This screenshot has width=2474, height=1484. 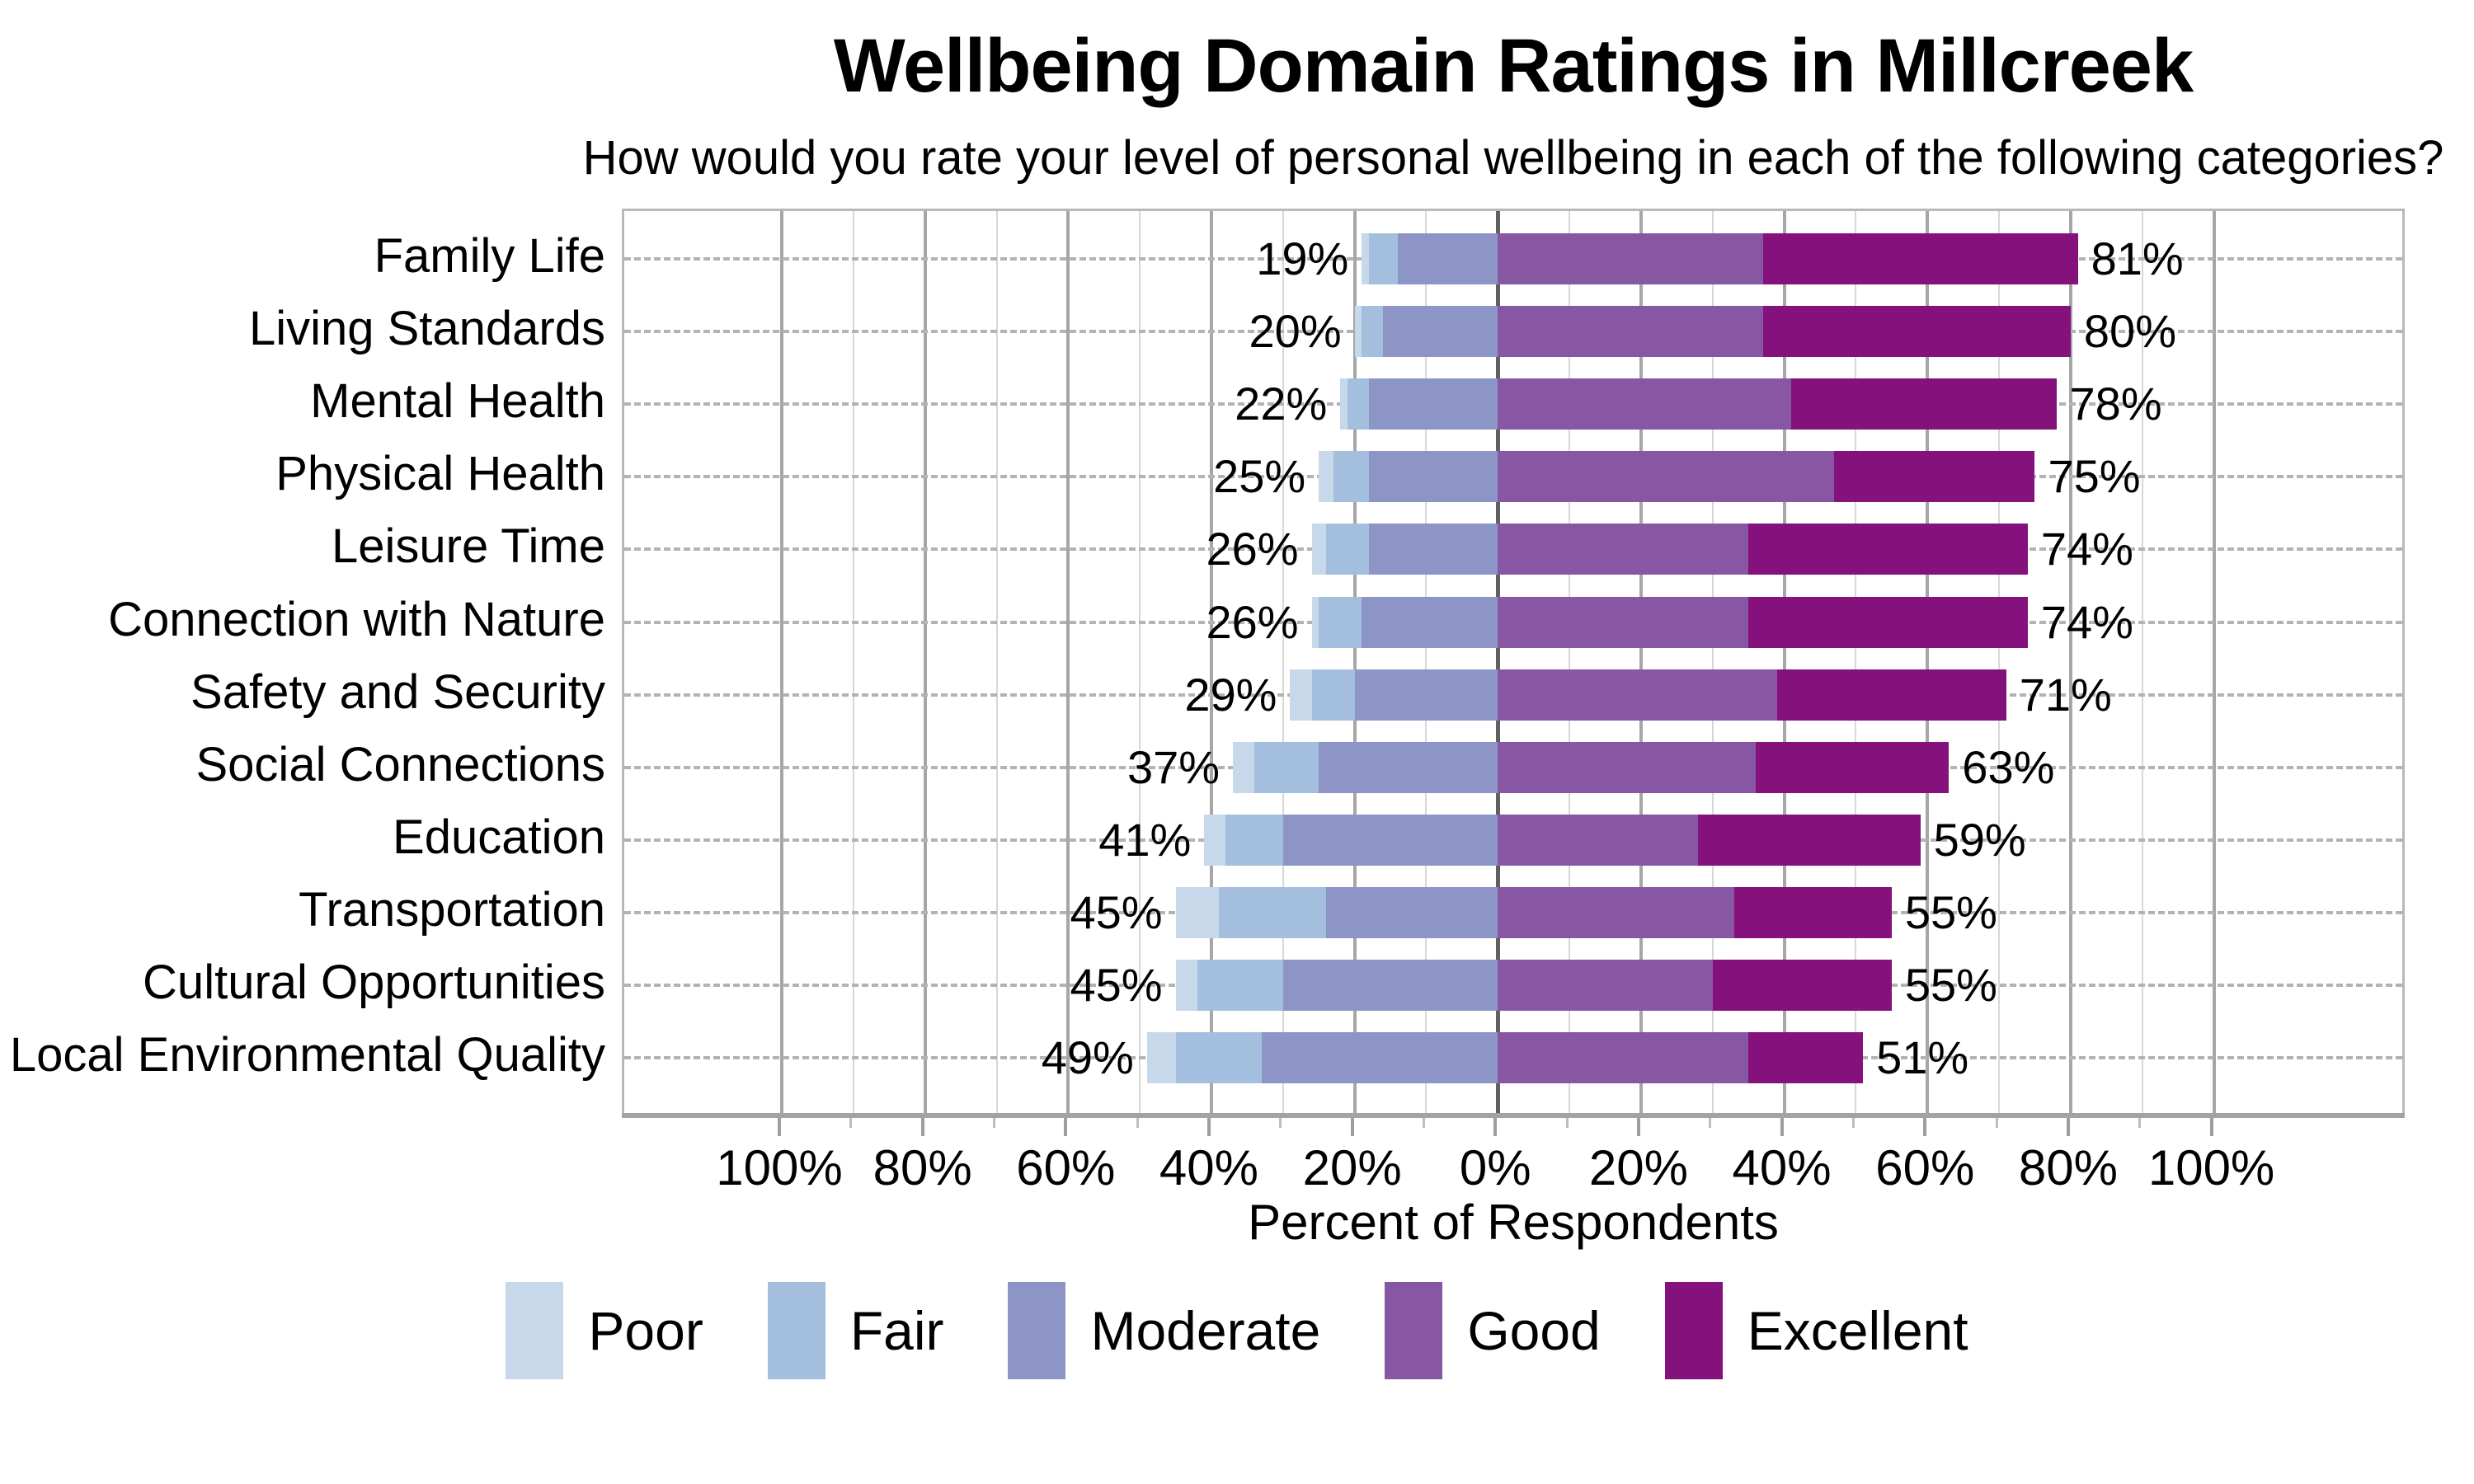 What do you see at coordinates (1513, 66) in the screenshot?
I see `chart-title: Wellbeing Domain Ratings in Millcreek` at bounding box center [1513, 66].